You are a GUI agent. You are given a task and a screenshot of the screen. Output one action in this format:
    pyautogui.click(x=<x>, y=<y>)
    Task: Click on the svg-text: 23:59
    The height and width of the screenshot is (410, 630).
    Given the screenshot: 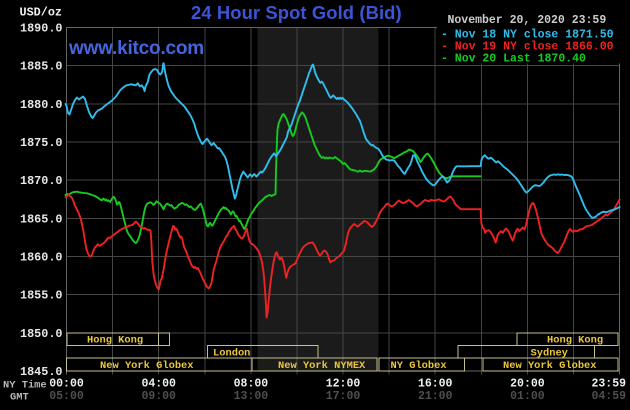 What is the action you would take?
    pyautogui.click(x=608, y=383)
    